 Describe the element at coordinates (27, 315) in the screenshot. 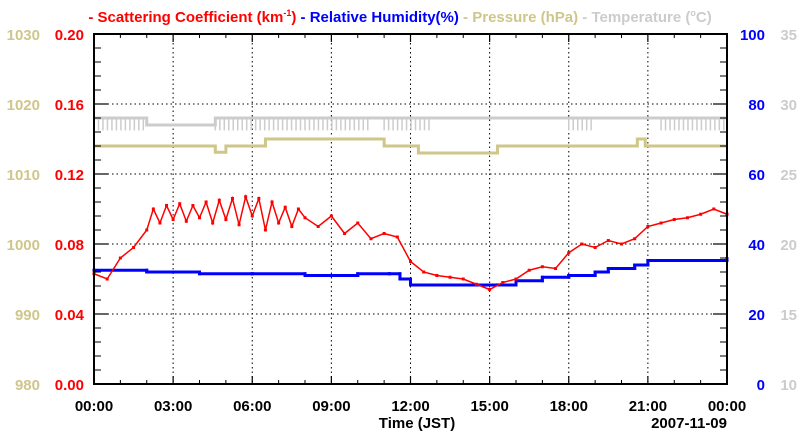

I see `pressure-tick-label: 990` at that location.